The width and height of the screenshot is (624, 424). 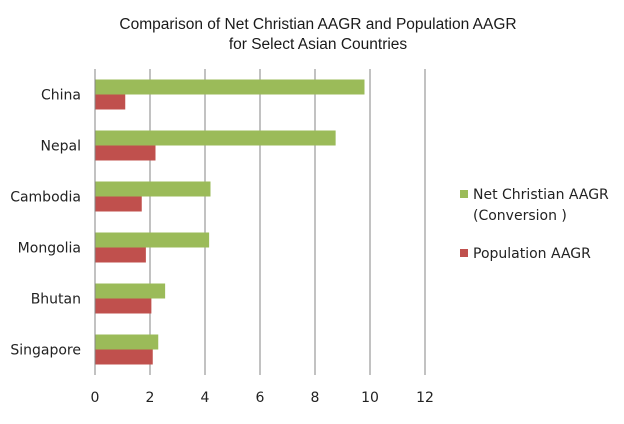 I want to click on x-tick-label-6: 6, so click(x=260, y=398).